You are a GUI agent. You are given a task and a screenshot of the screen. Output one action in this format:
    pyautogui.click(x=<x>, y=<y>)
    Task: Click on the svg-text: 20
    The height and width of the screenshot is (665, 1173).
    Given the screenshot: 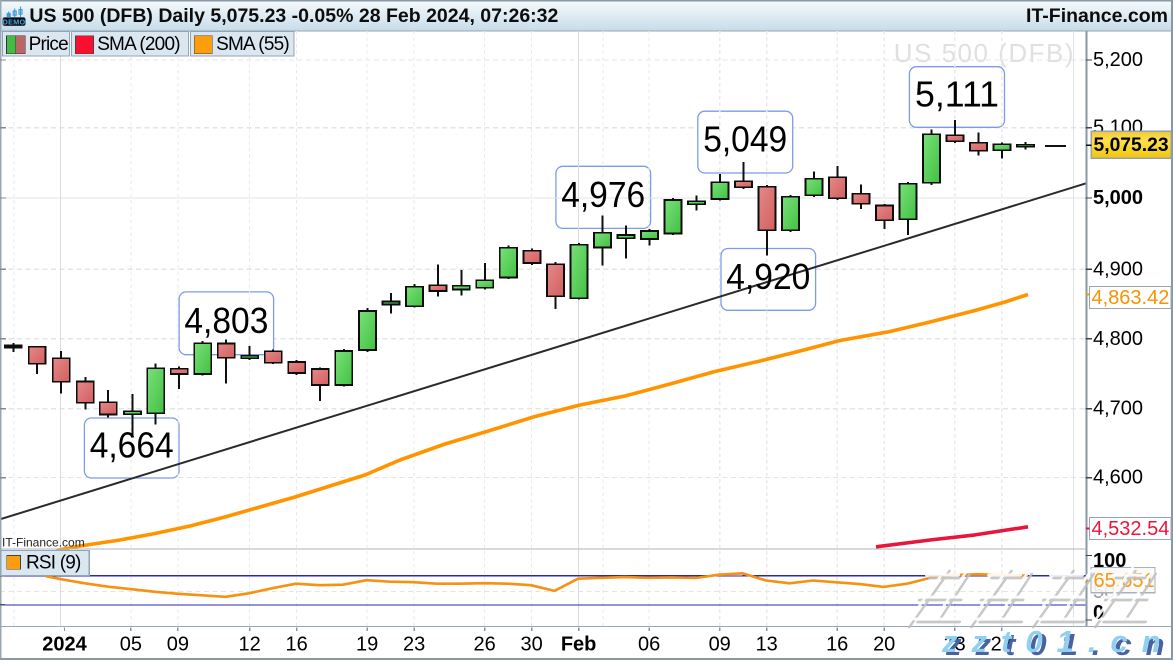 What is the action you would take?
    pyautogui.click(x=884, y=645)
    